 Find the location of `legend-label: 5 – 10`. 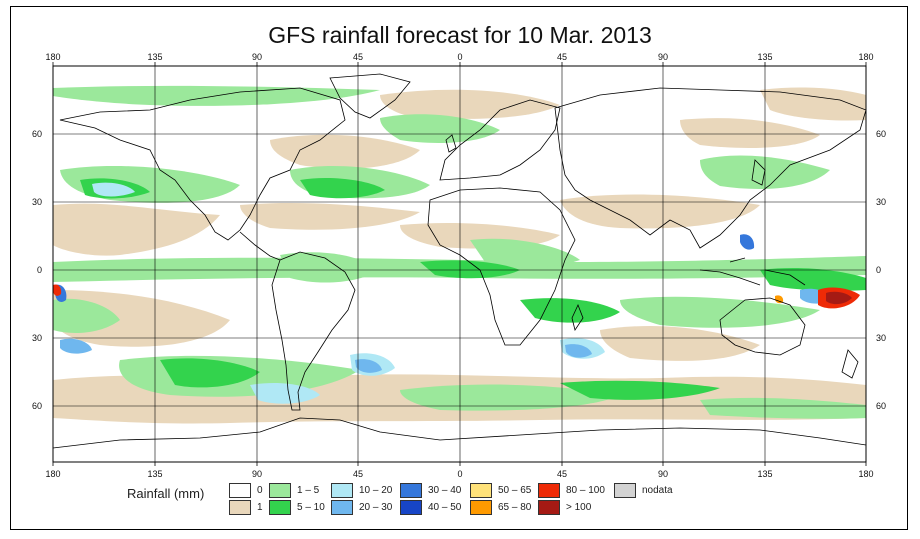

legend-label: 5 – 10 is located at coordinates (311, 507).